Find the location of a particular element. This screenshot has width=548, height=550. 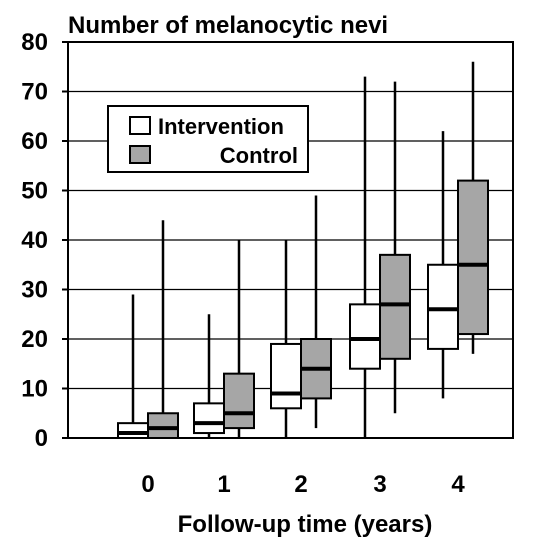

y-tick-label-20: 20 is located at coordinates (34, 339).